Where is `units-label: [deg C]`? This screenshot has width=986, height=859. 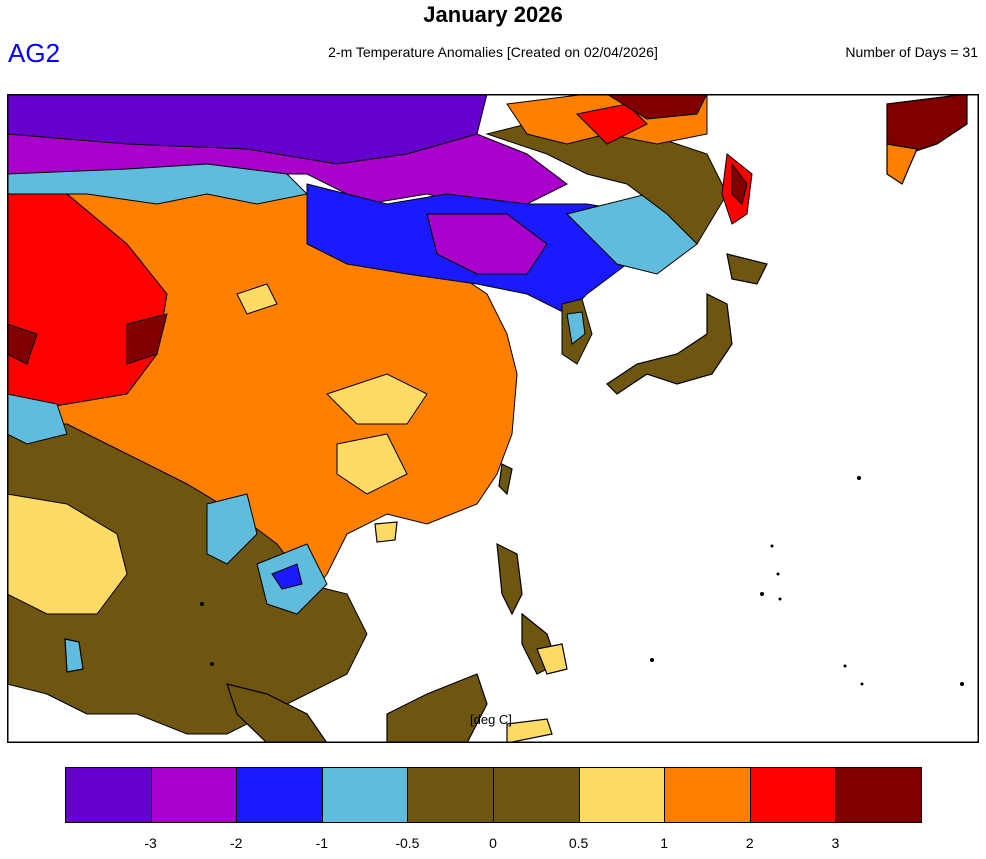 units-label: [deg C] is located at coordinates (491, 719).